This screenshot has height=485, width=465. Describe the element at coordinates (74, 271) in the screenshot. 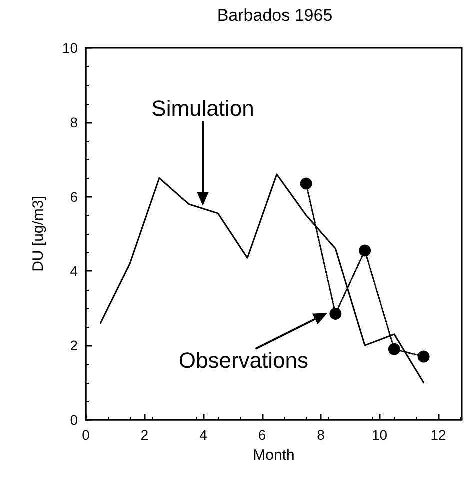

I see `y-tick-label: 4` at that location.